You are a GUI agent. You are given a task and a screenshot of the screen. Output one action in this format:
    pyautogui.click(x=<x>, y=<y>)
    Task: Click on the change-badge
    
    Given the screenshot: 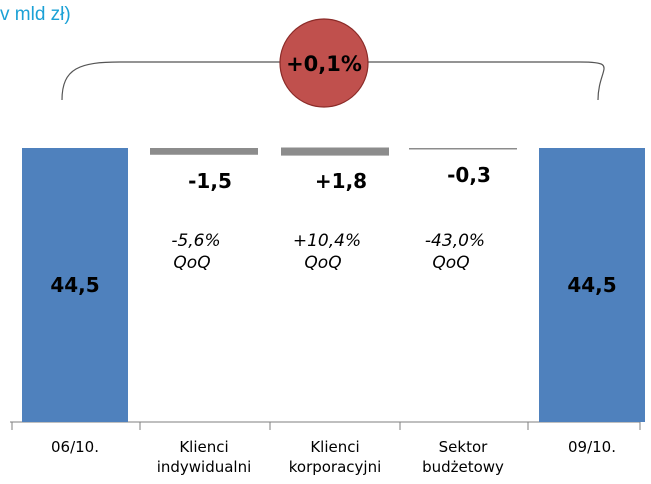 What is the action you would take?
    pyautogui.click(x=324, y=63)
    